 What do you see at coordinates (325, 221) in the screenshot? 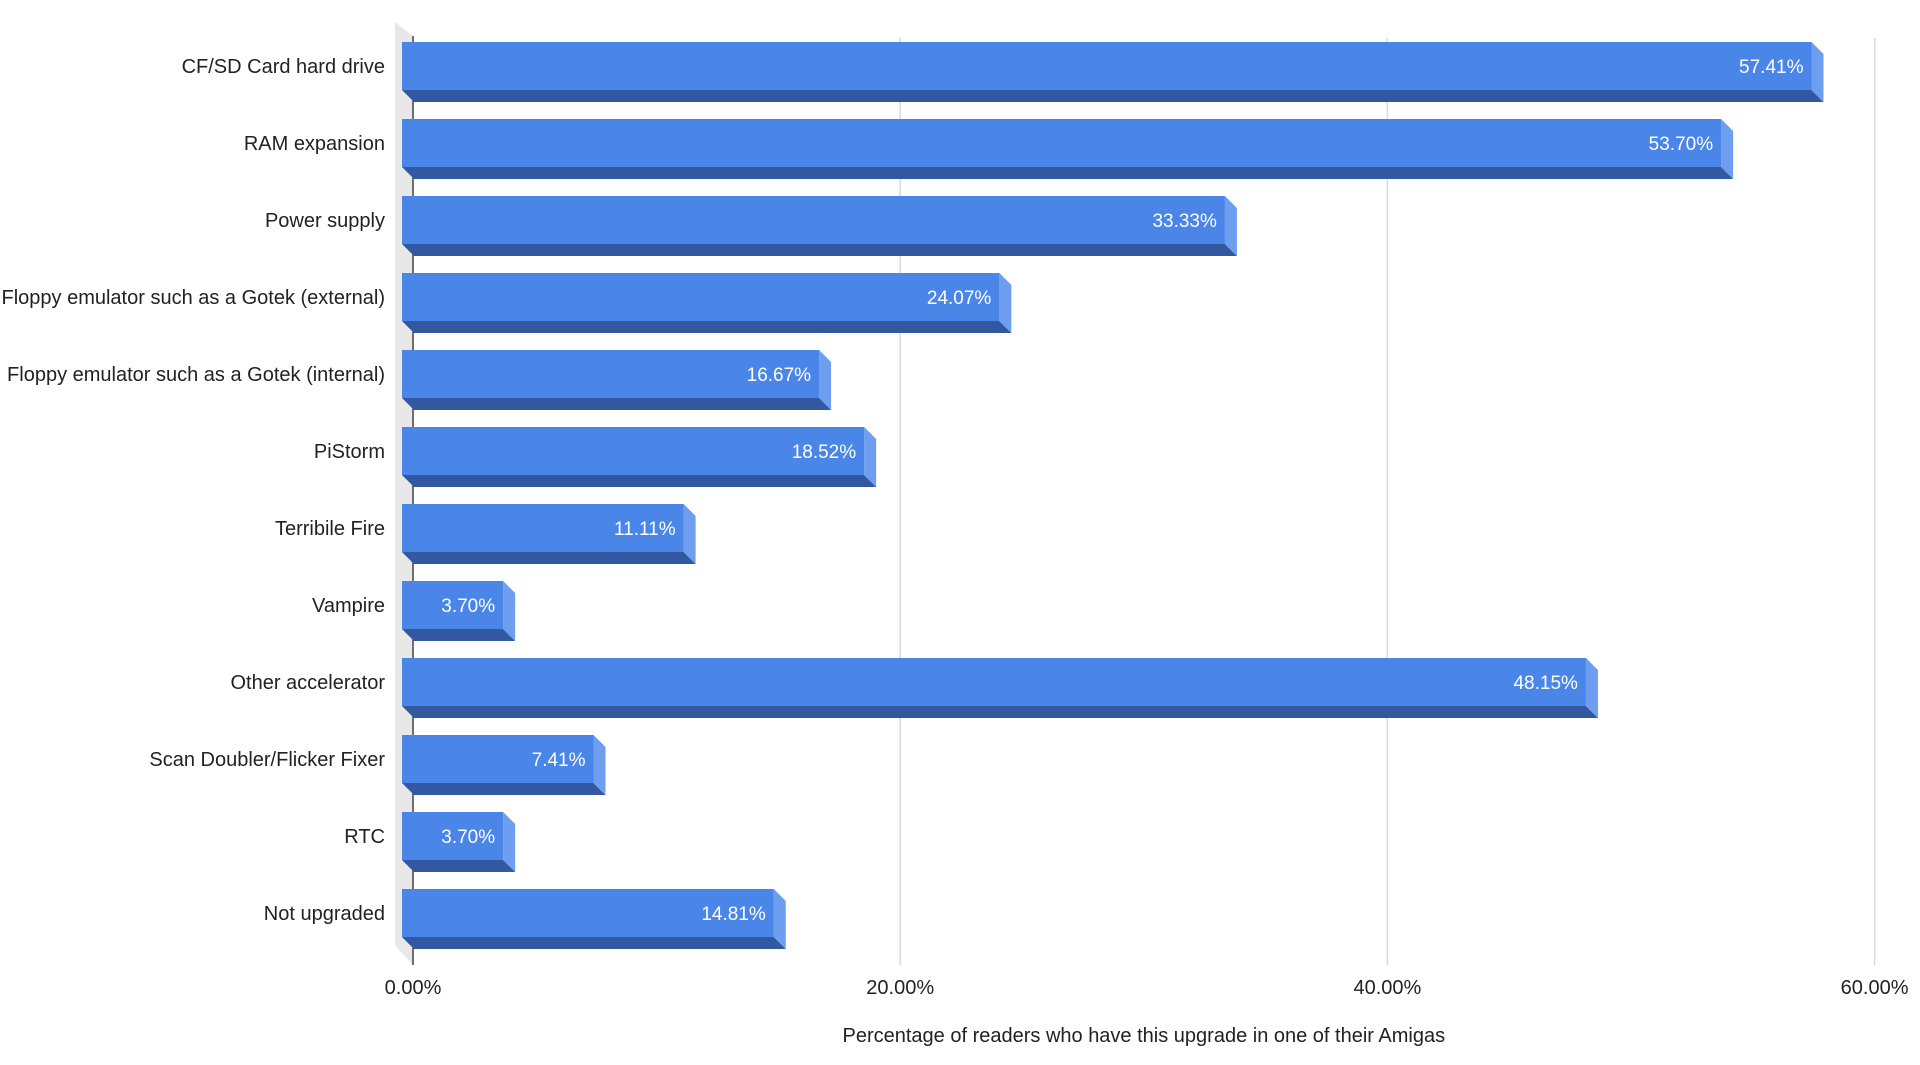
I see `category-label: Power supply` at bounding box center [325, 221].